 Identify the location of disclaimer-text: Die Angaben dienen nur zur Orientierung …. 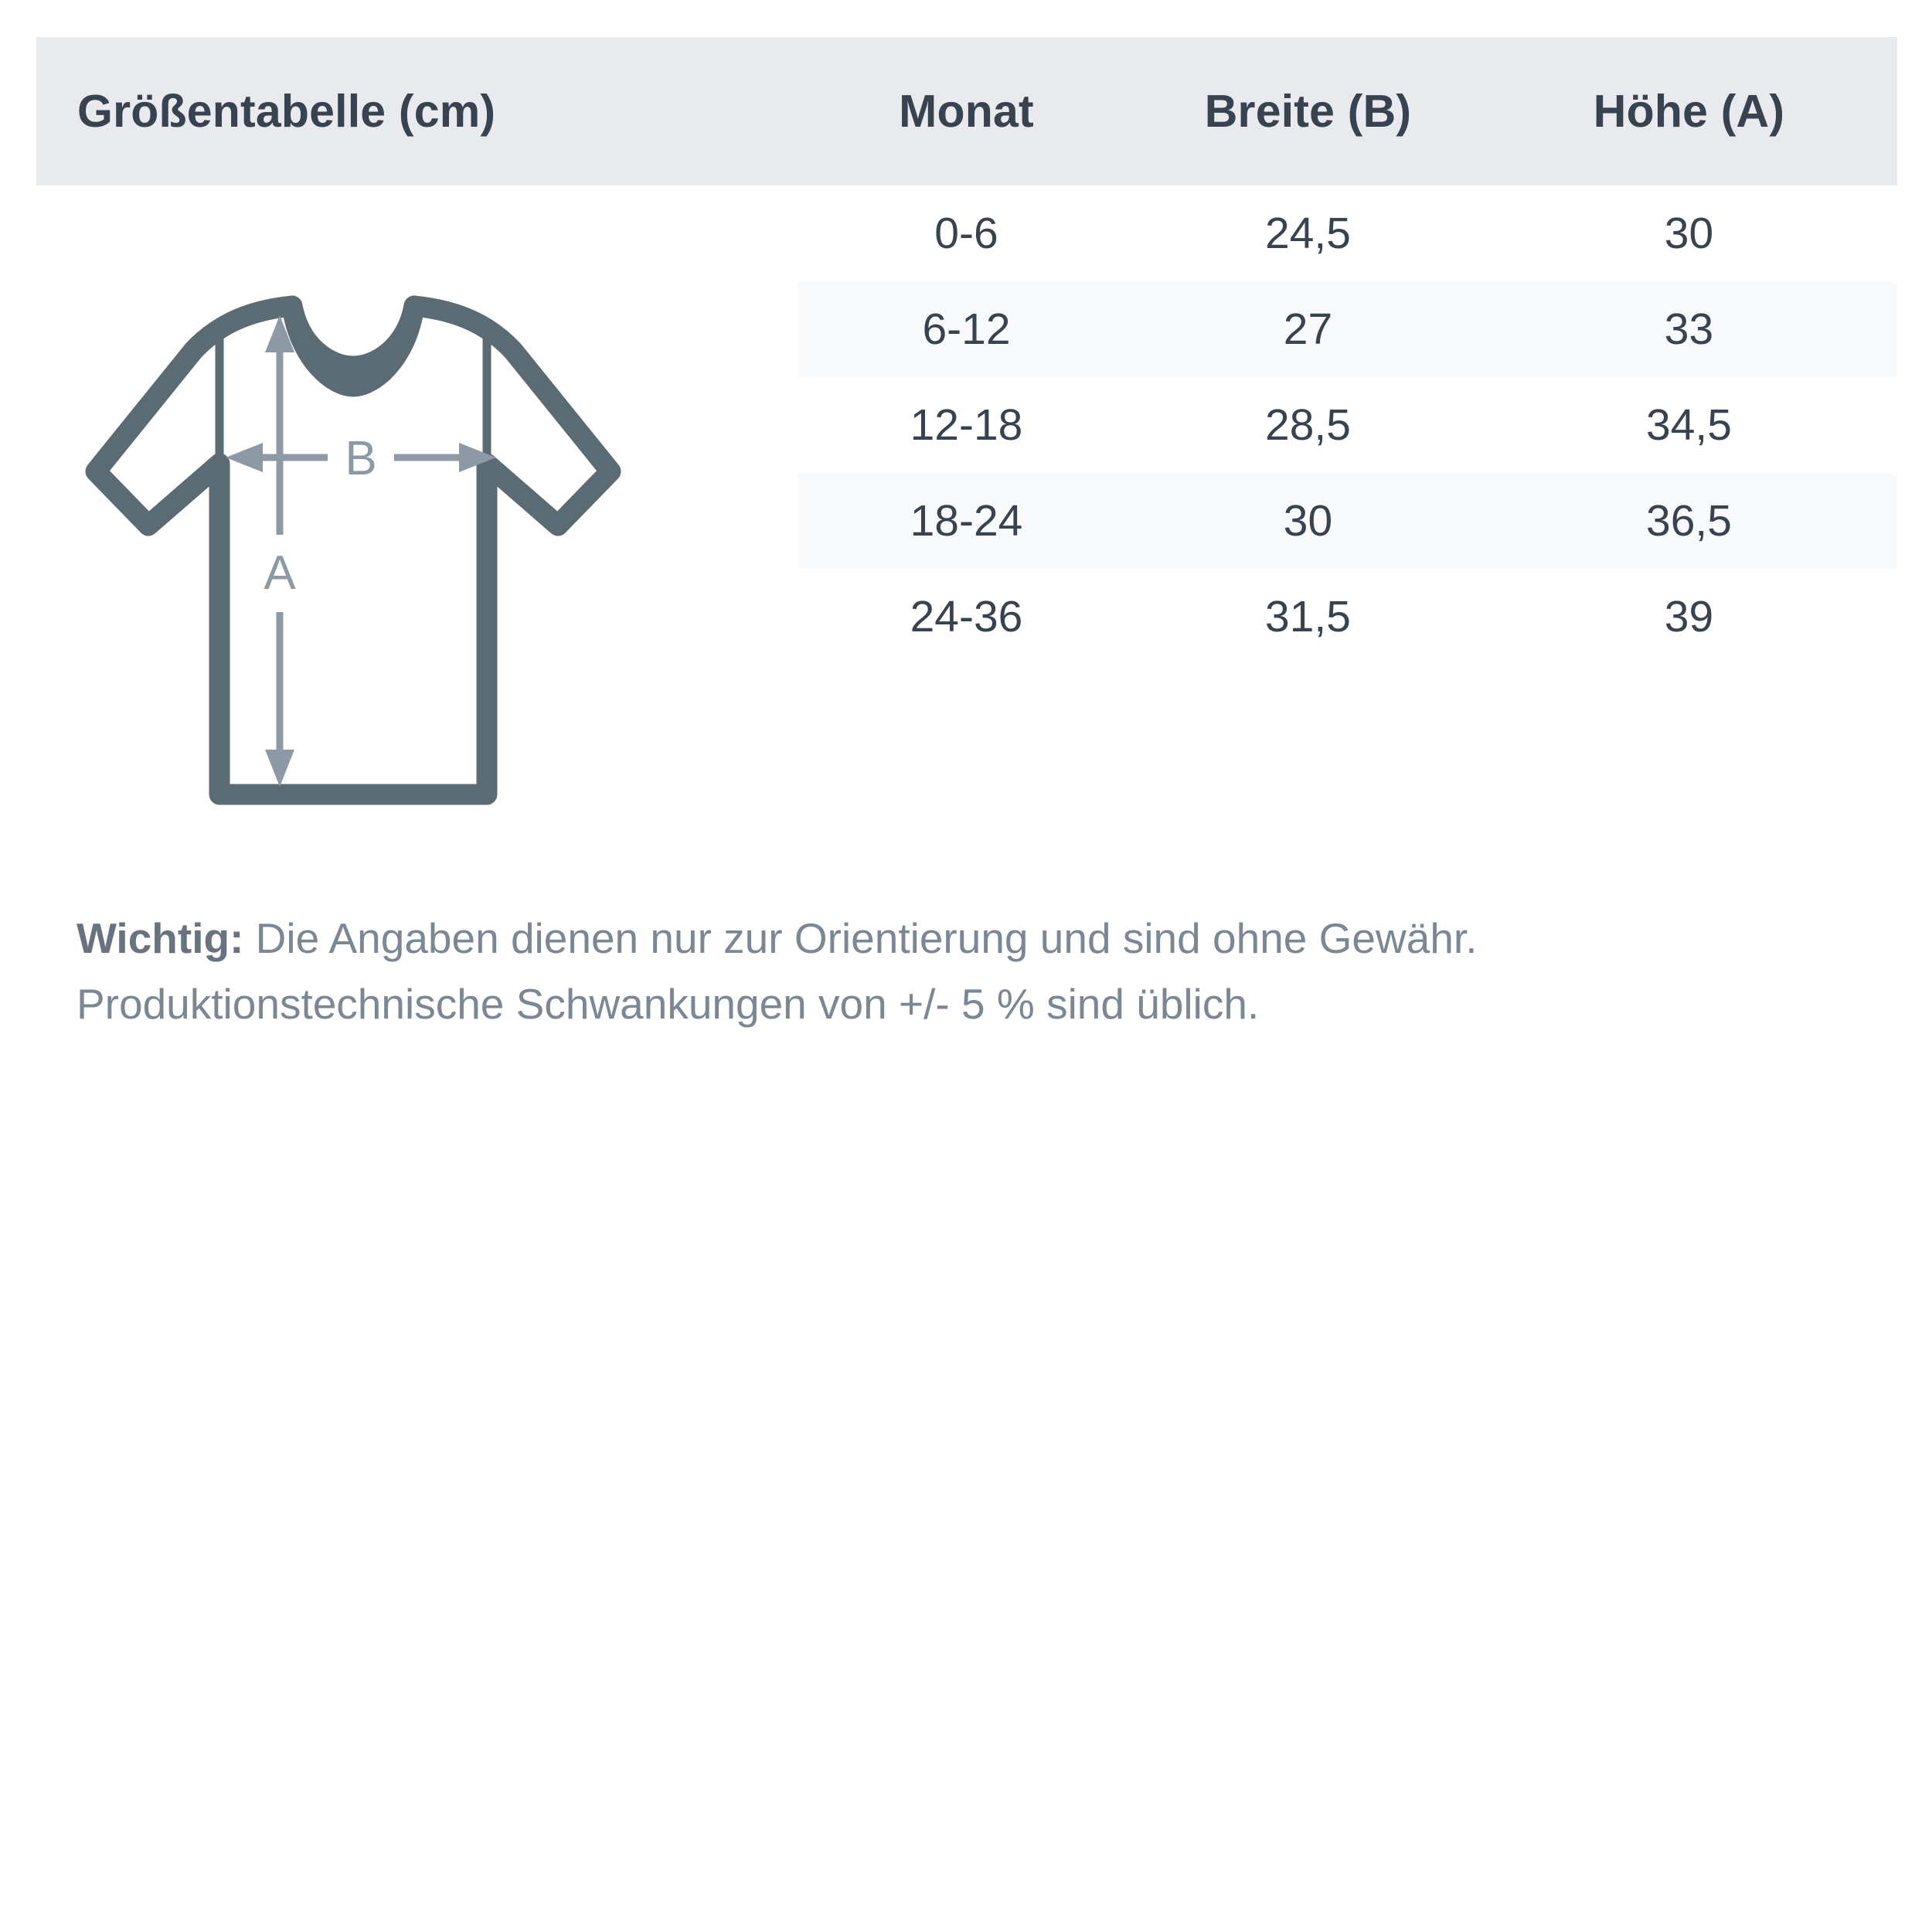
(777, 971).